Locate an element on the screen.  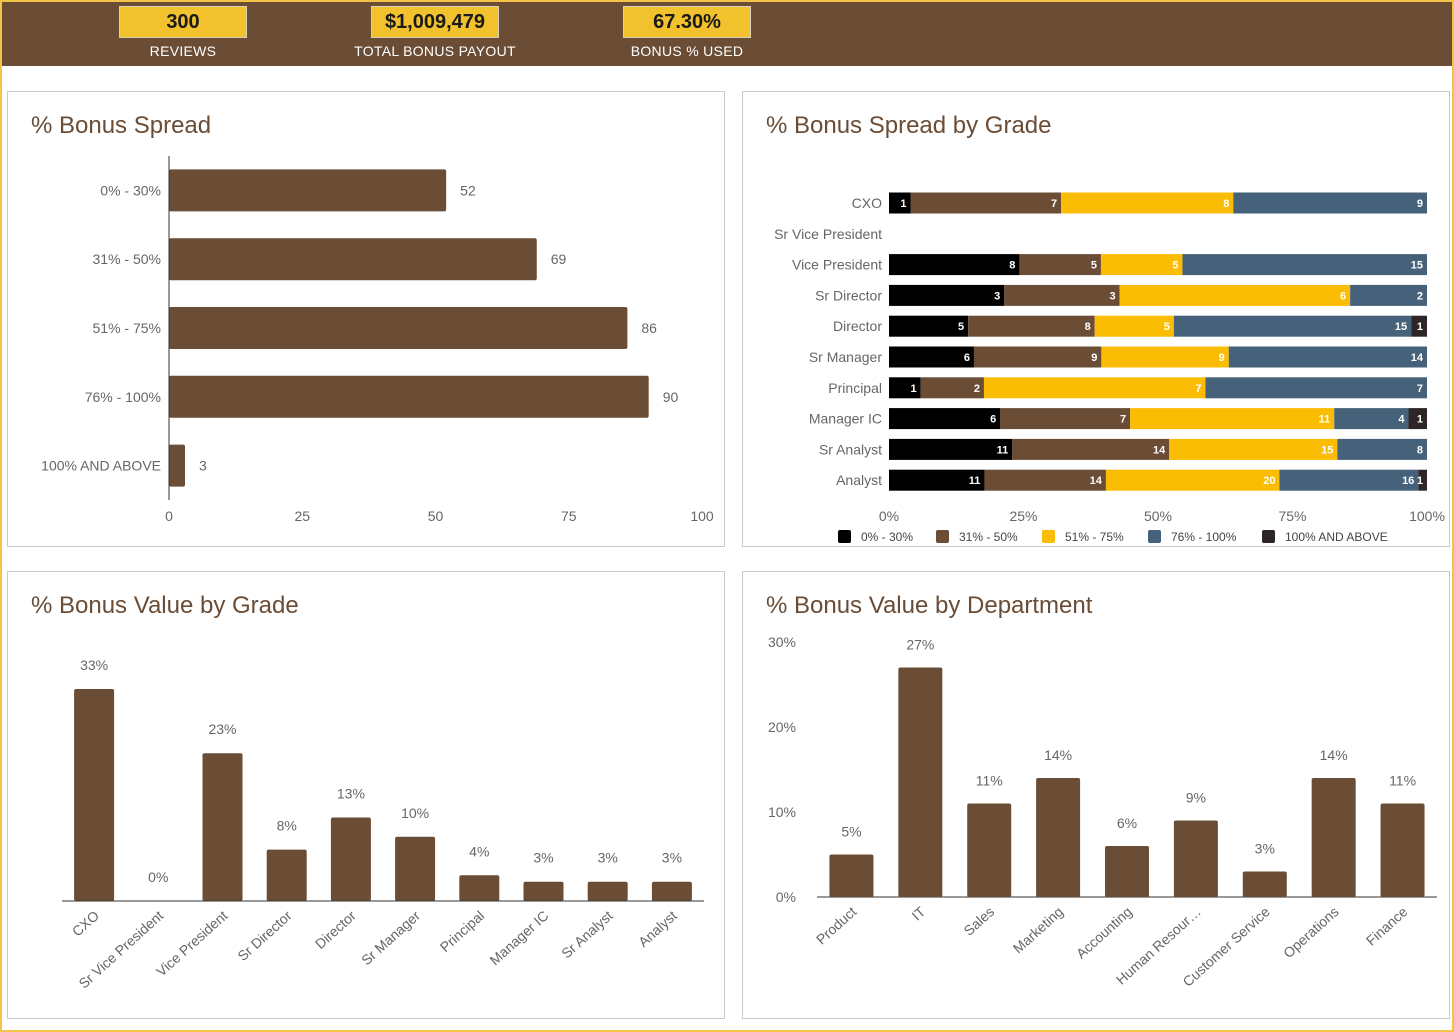
data-label: 6% is located at coordinates (1127, 823).